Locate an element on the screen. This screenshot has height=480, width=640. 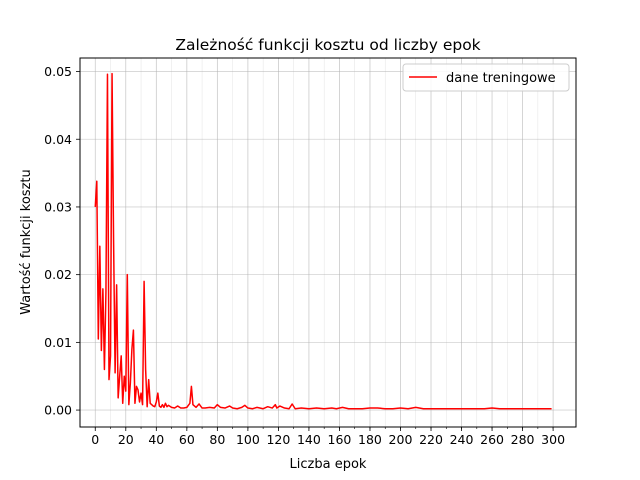
x-tick-label: 60 is located at coordinates (187, 439).